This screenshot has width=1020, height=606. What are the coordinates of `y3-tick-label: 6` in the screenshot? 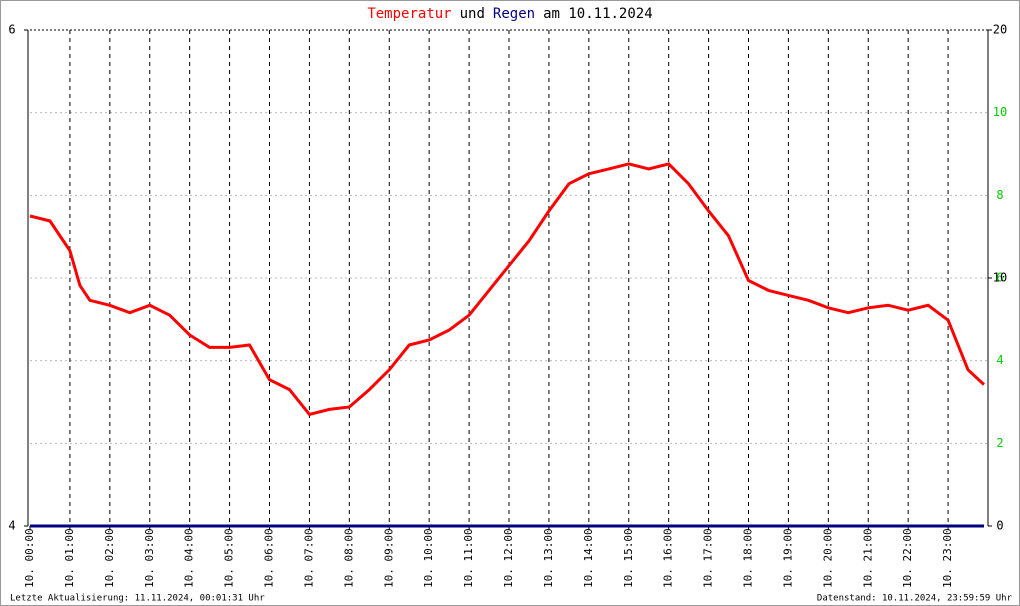 It's located at (999, 278).